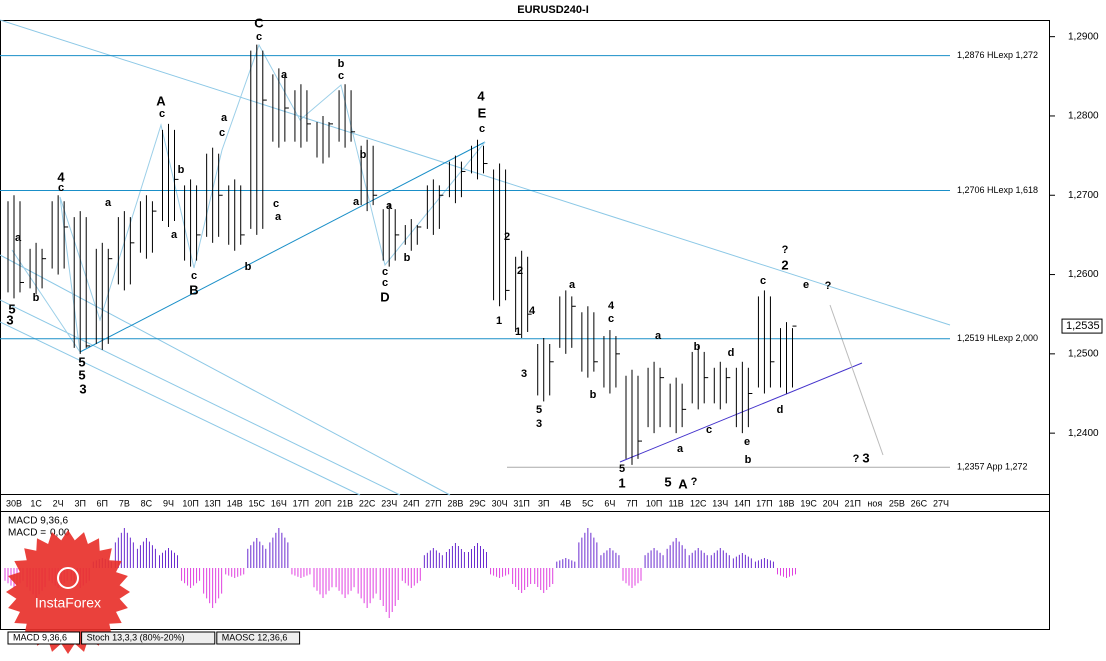  I want to click on x-tick-label: 21В, so click(345, 503).